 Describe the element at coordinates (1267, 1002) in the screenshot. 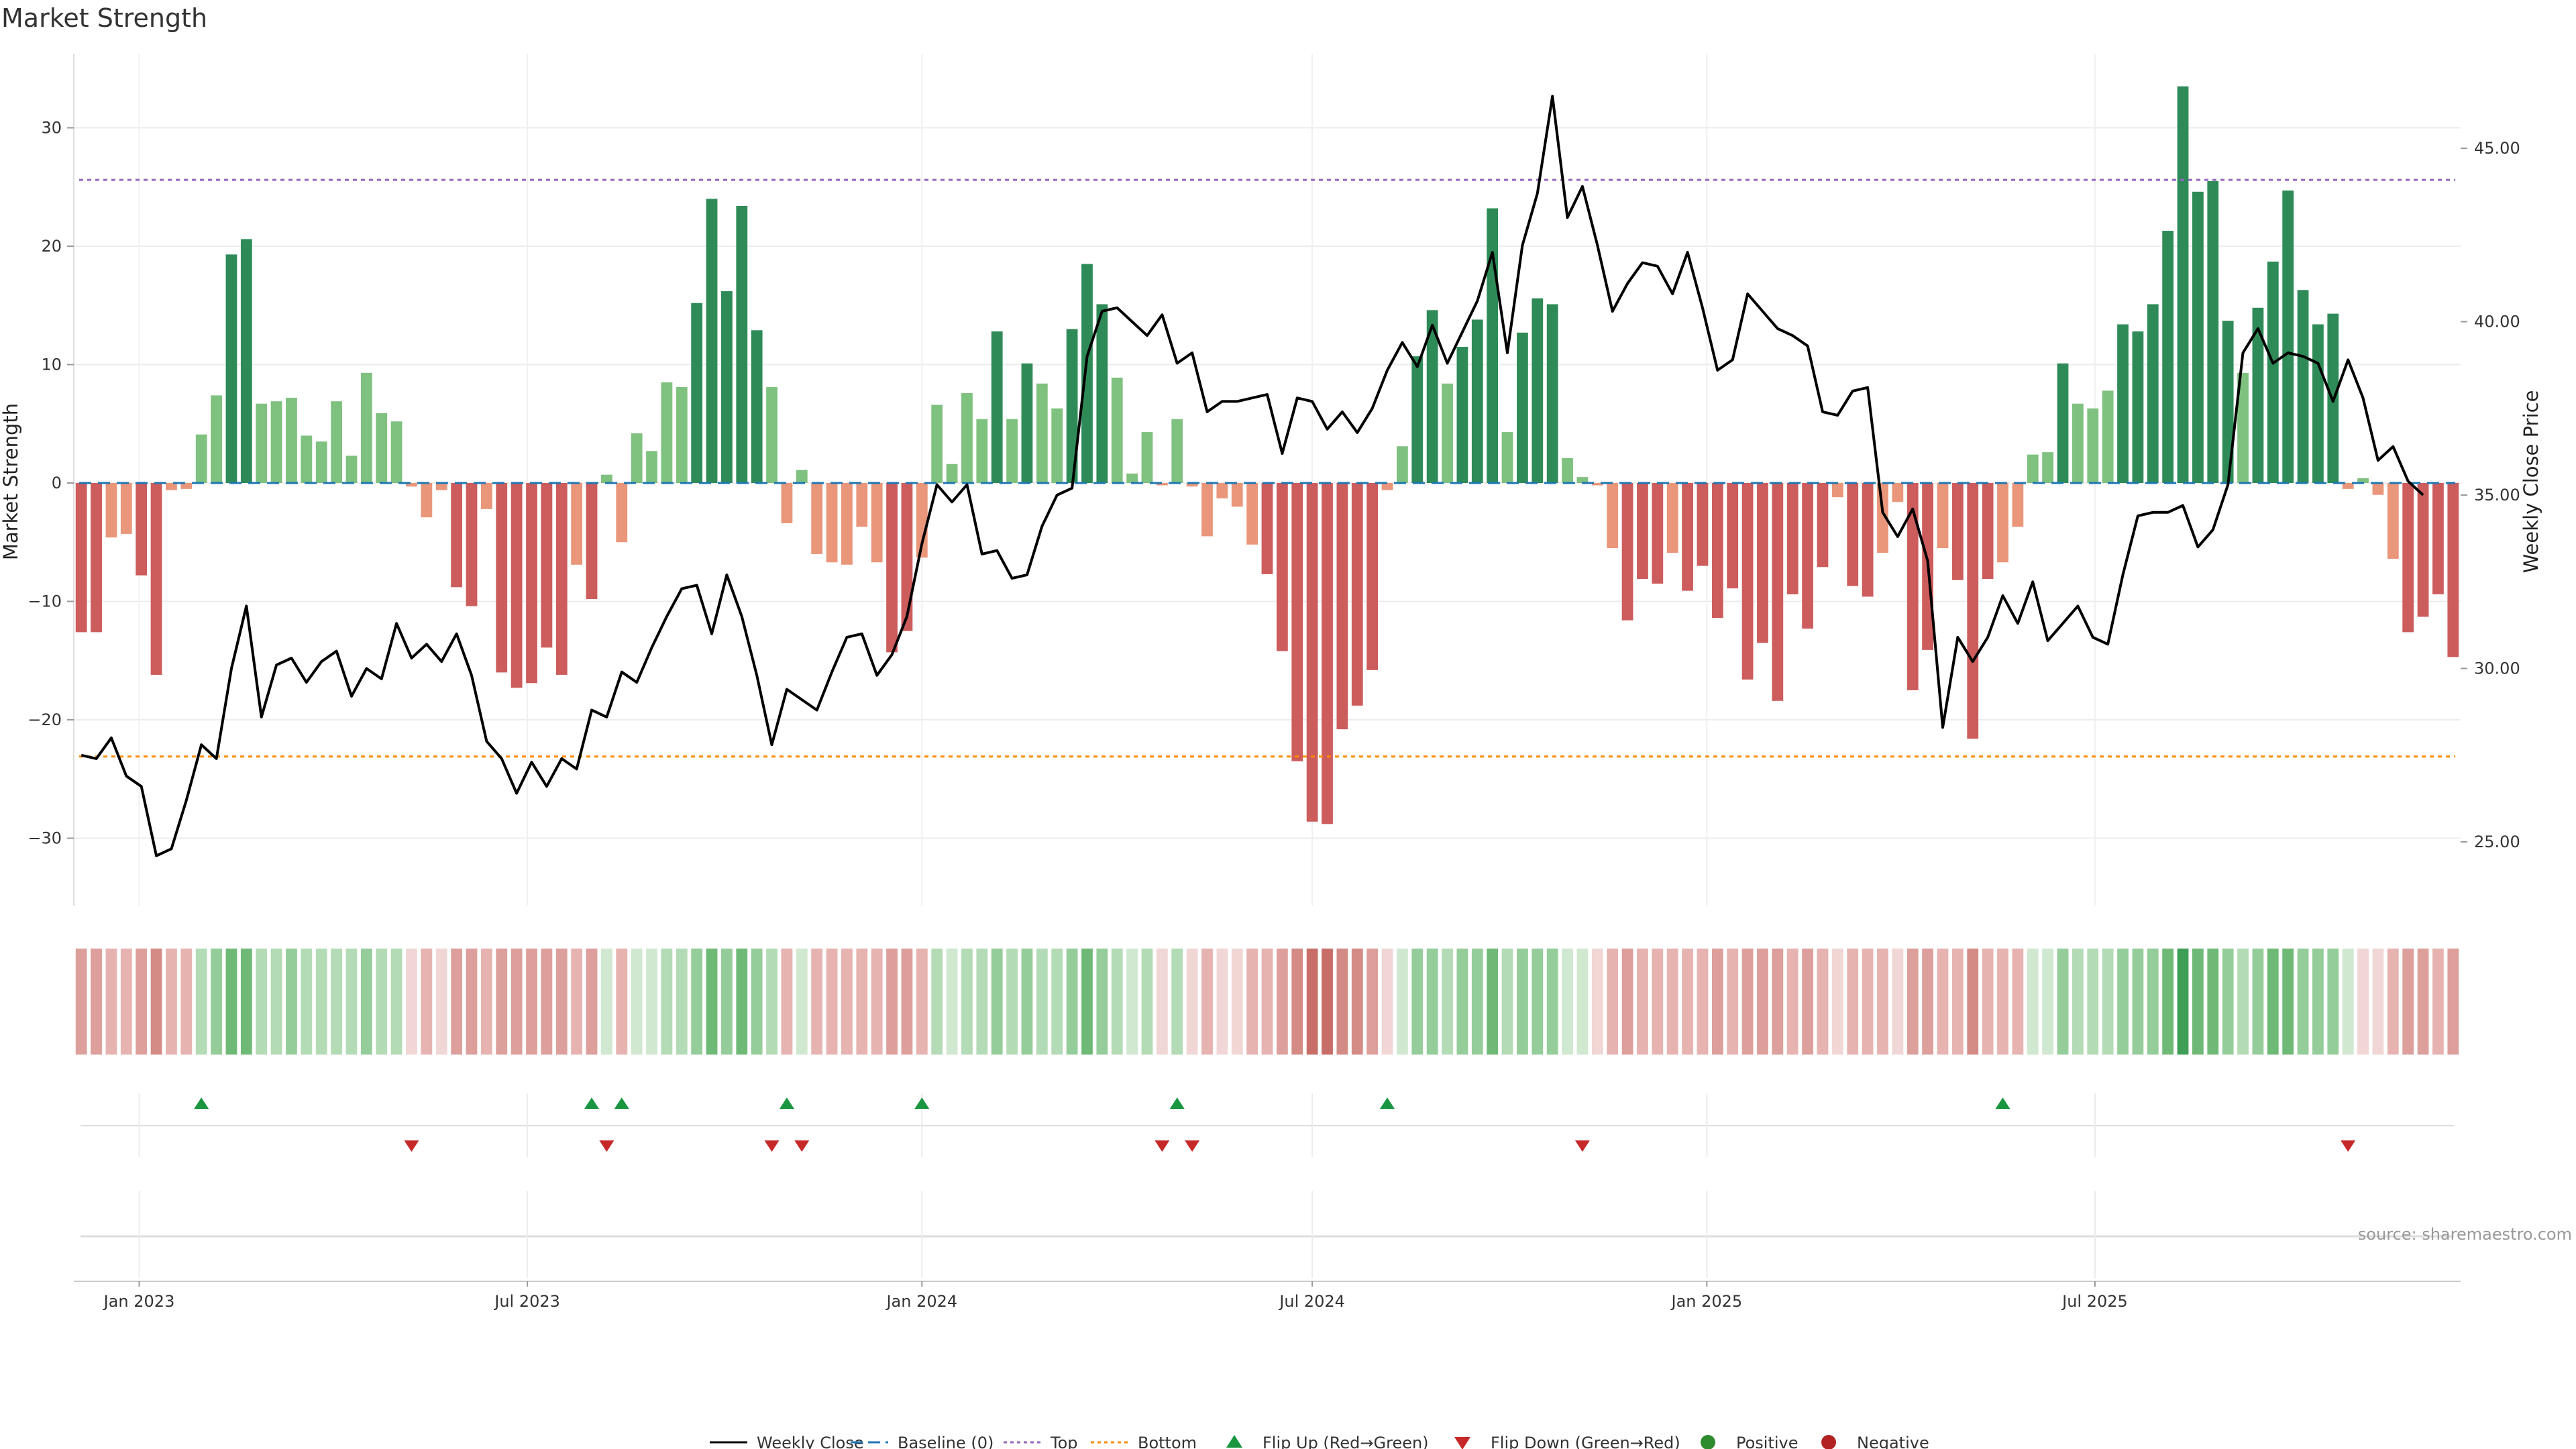

I see `strength-heat-strip` at that location.